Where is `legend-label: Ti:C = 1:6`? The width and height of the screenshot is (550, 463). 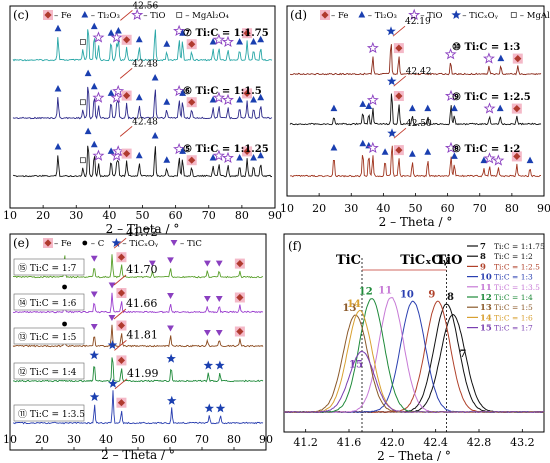 legend-label: Ti:C = 1:6 is located at coordinates (513, 317).